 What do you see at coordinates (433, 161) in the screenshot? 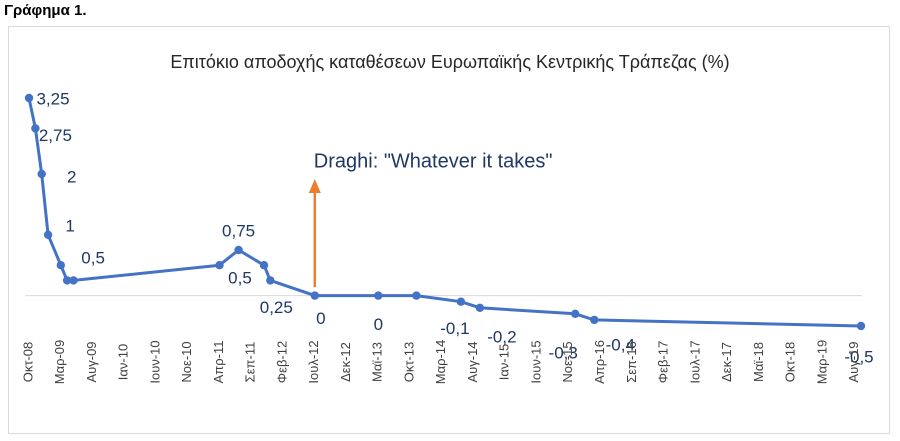
I see `annotation-text: Draghi: "Whatever it takes"` at bounding box center [433, 161].